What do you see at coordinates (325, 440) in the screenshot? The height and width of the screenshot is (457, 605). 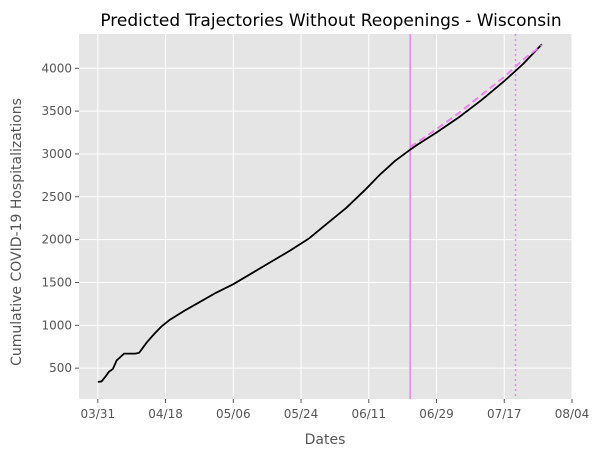 I see `x-axis-title: Dates` at bounding box center [325, 440].